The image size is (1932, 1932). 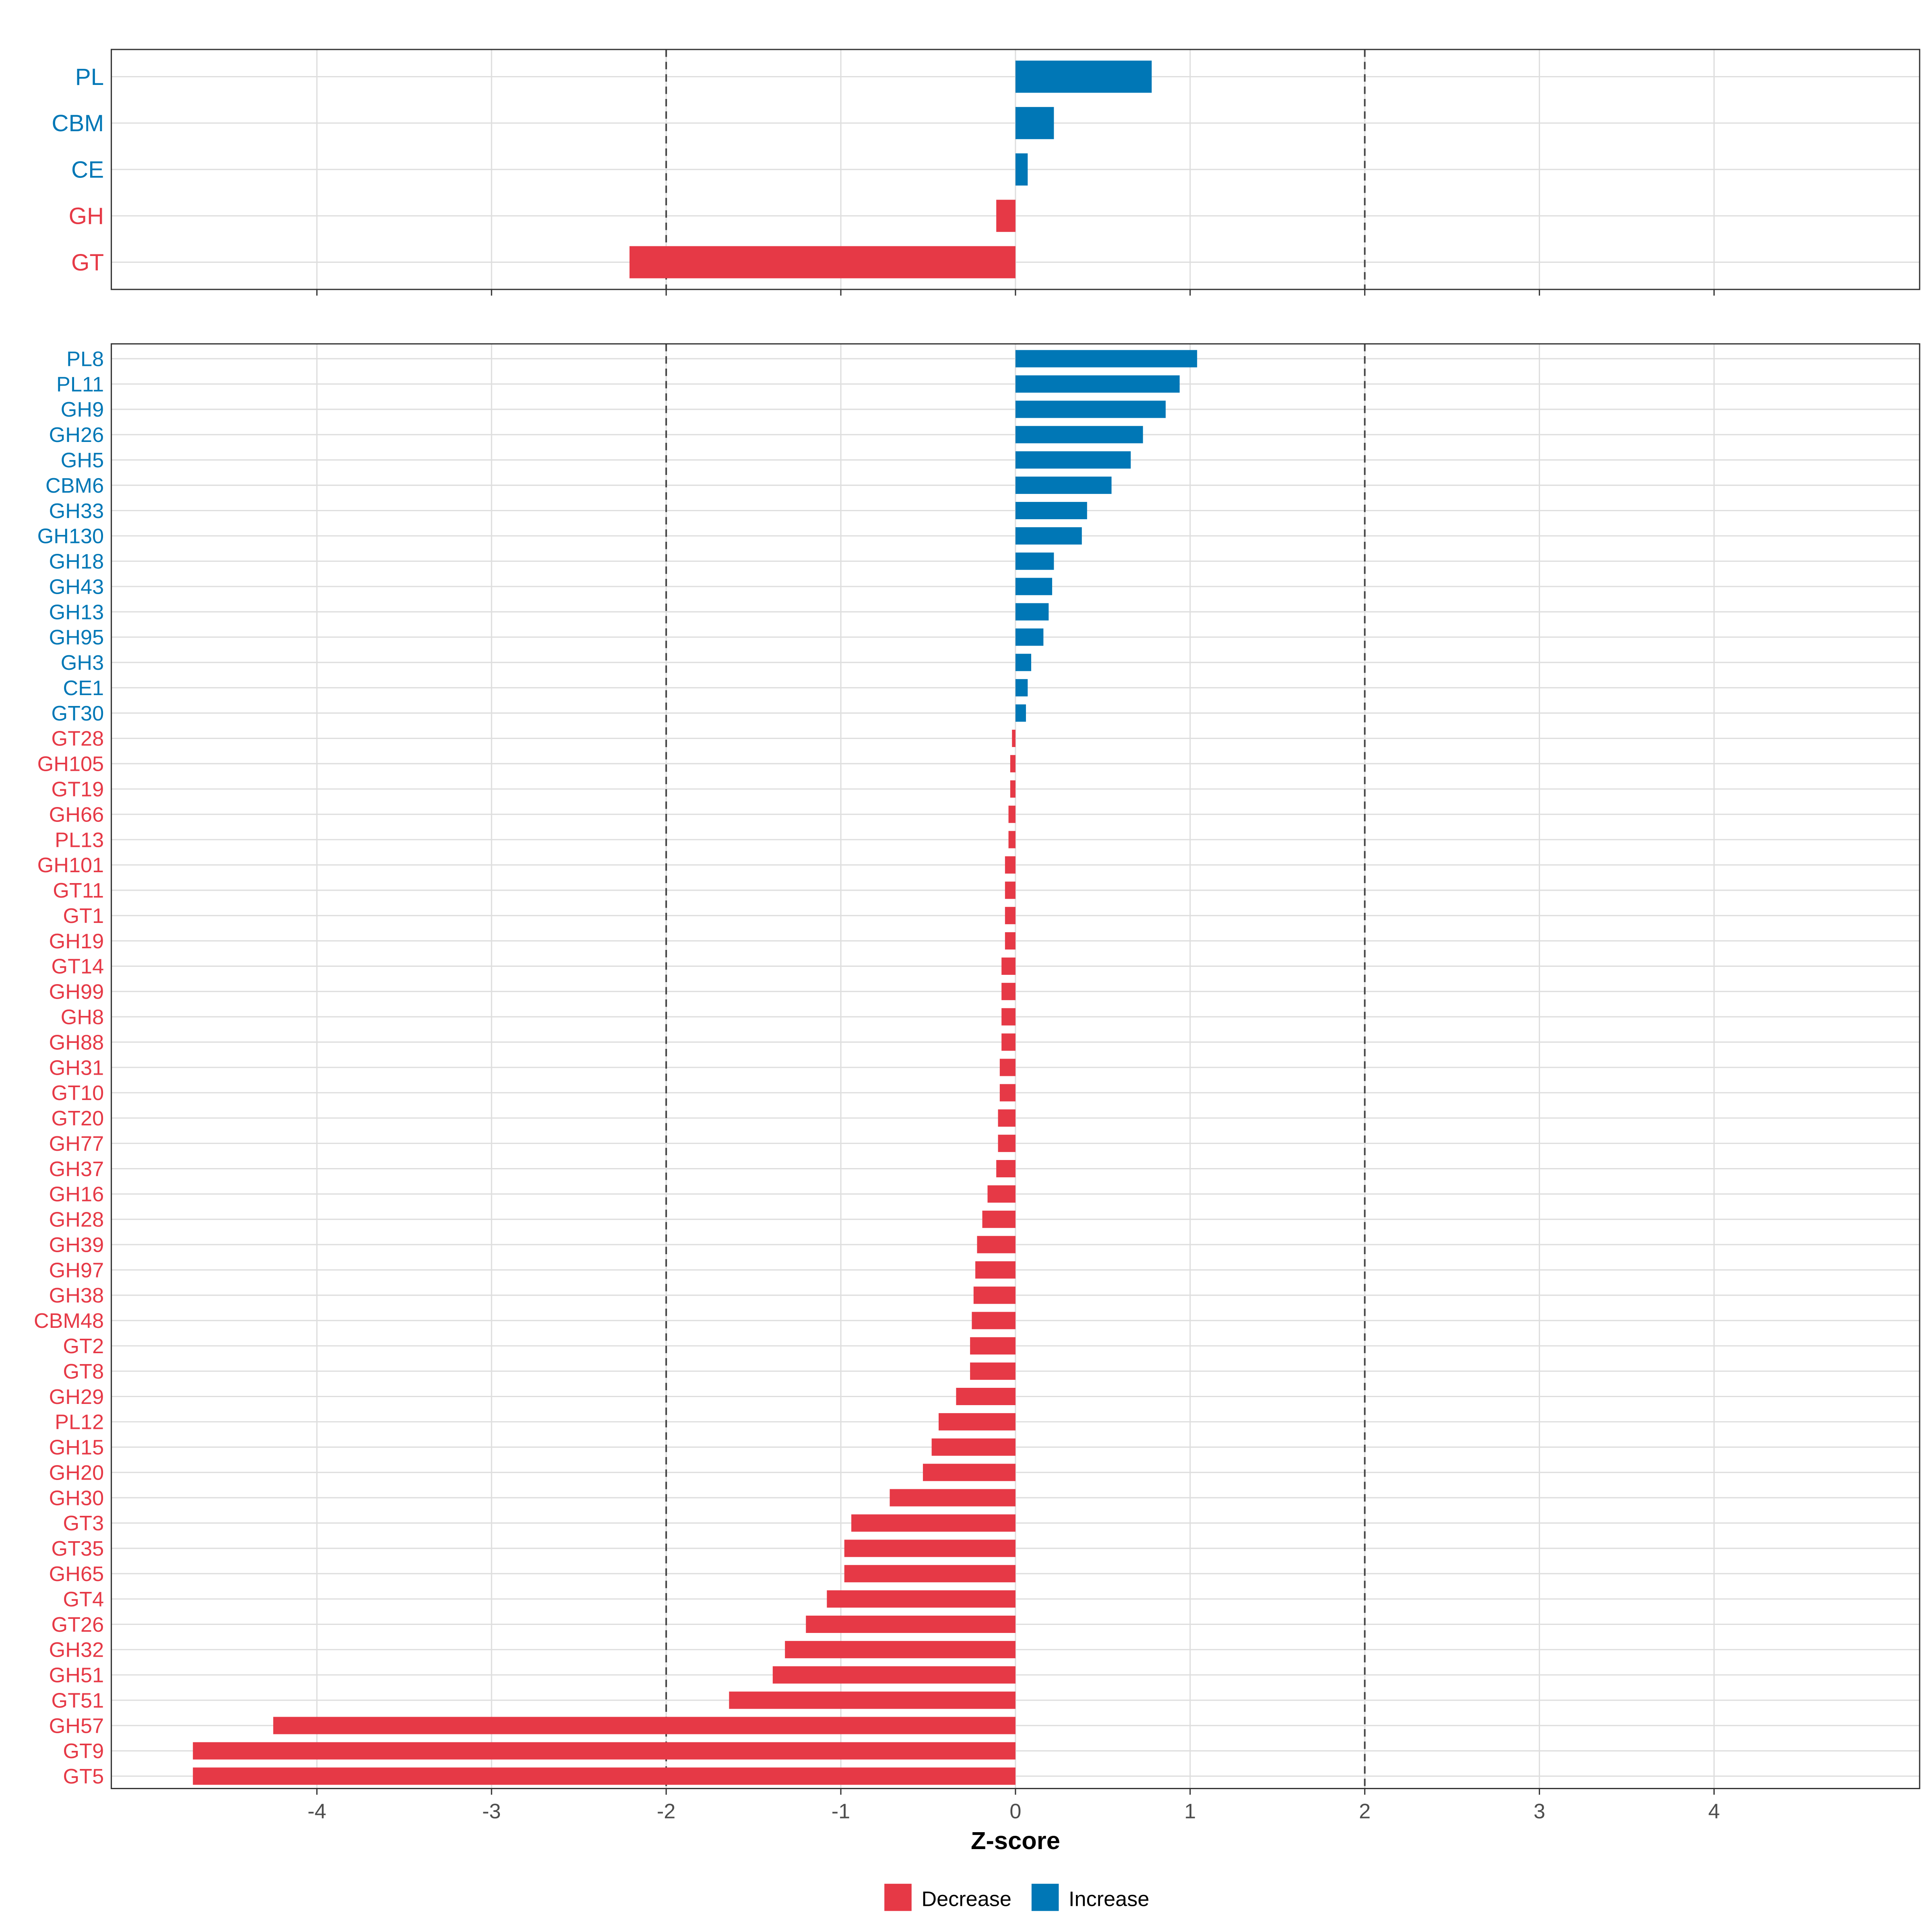 I want to click on category-label-PL8: PL8, so click(x=85, y=359).